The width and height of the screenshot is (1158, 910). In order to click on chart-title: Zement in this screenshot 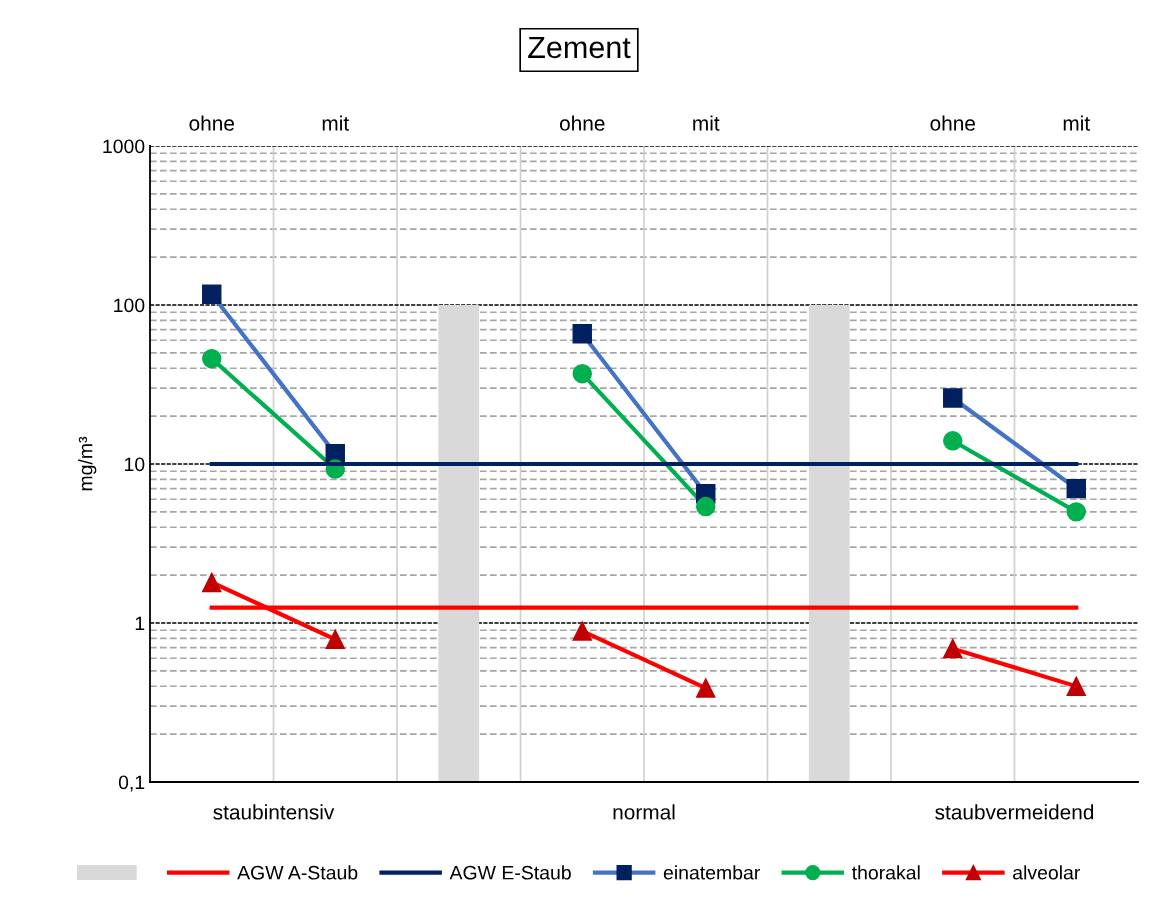, I will do `click(579, 47)`.